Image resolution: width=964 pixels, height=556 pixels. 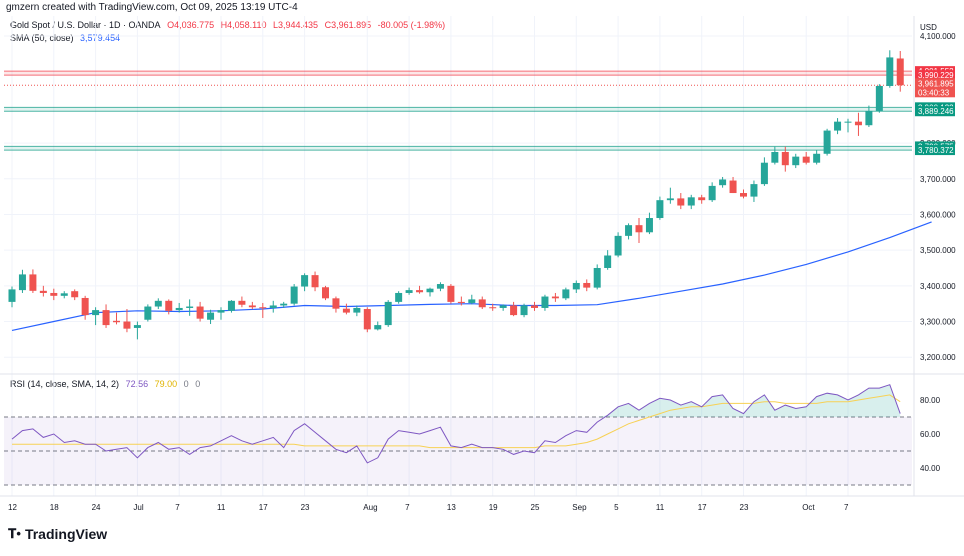 What do you see at coordinates (100, 38) in the screenshot?
I see `sma-value: 3,579.454` at bounding box center [100, 38].